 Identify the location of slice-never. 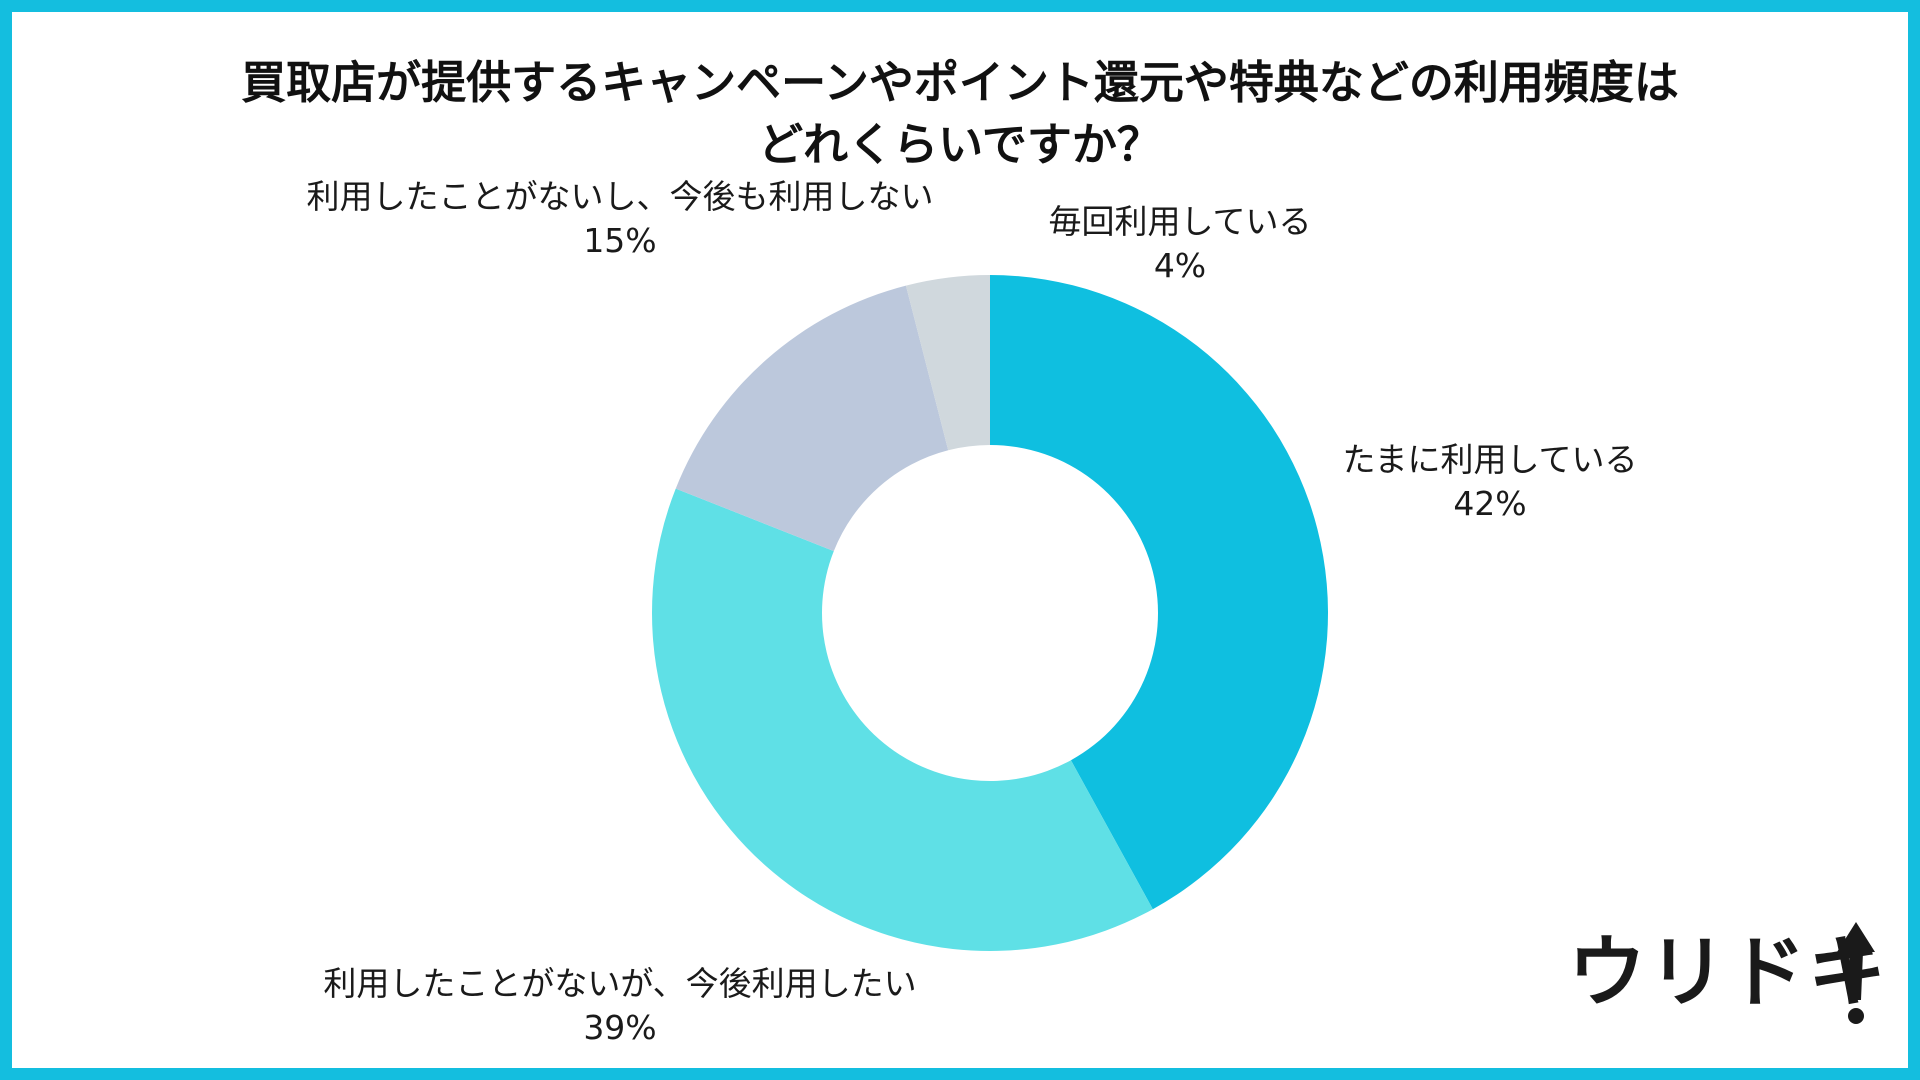
(812, 418).